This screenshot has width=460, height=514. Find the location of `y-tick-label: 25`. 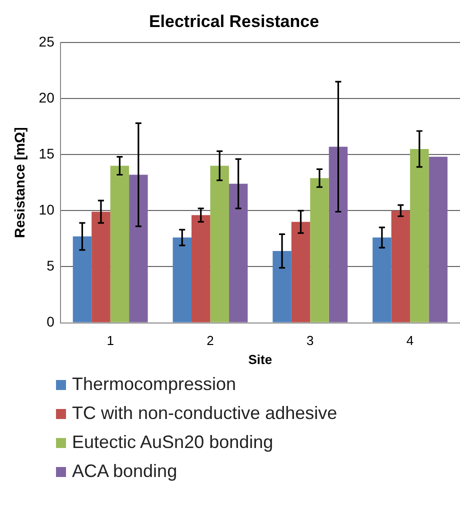

y-tick-label: 25 is located at coordinates (46, 41).